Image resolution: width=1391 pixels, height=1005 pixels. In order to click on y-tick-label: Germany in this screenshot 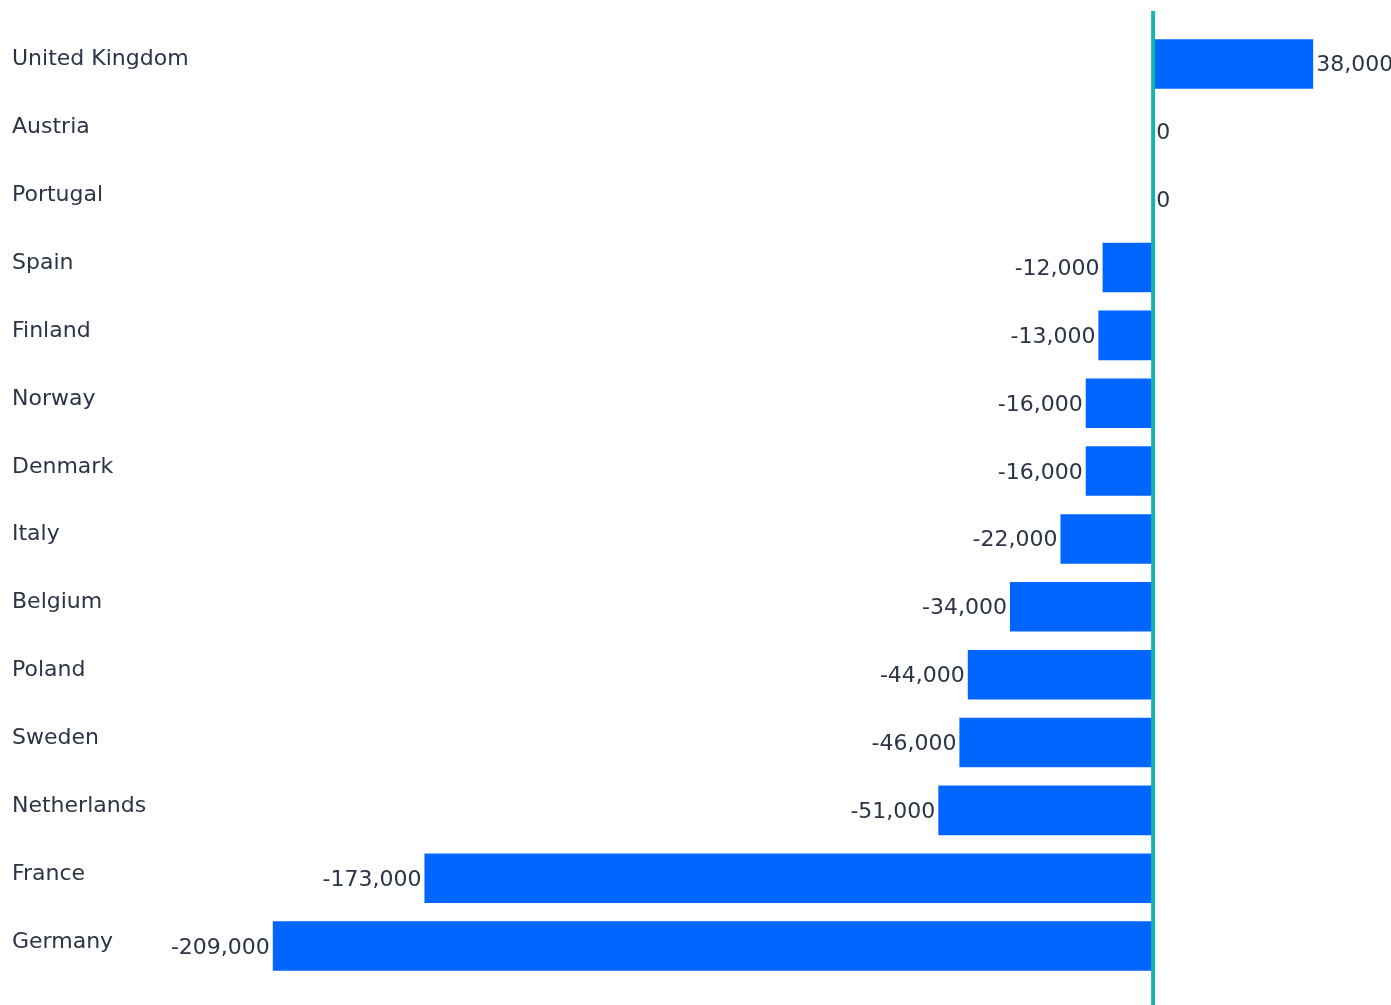, I will do `click(63, 940)`.